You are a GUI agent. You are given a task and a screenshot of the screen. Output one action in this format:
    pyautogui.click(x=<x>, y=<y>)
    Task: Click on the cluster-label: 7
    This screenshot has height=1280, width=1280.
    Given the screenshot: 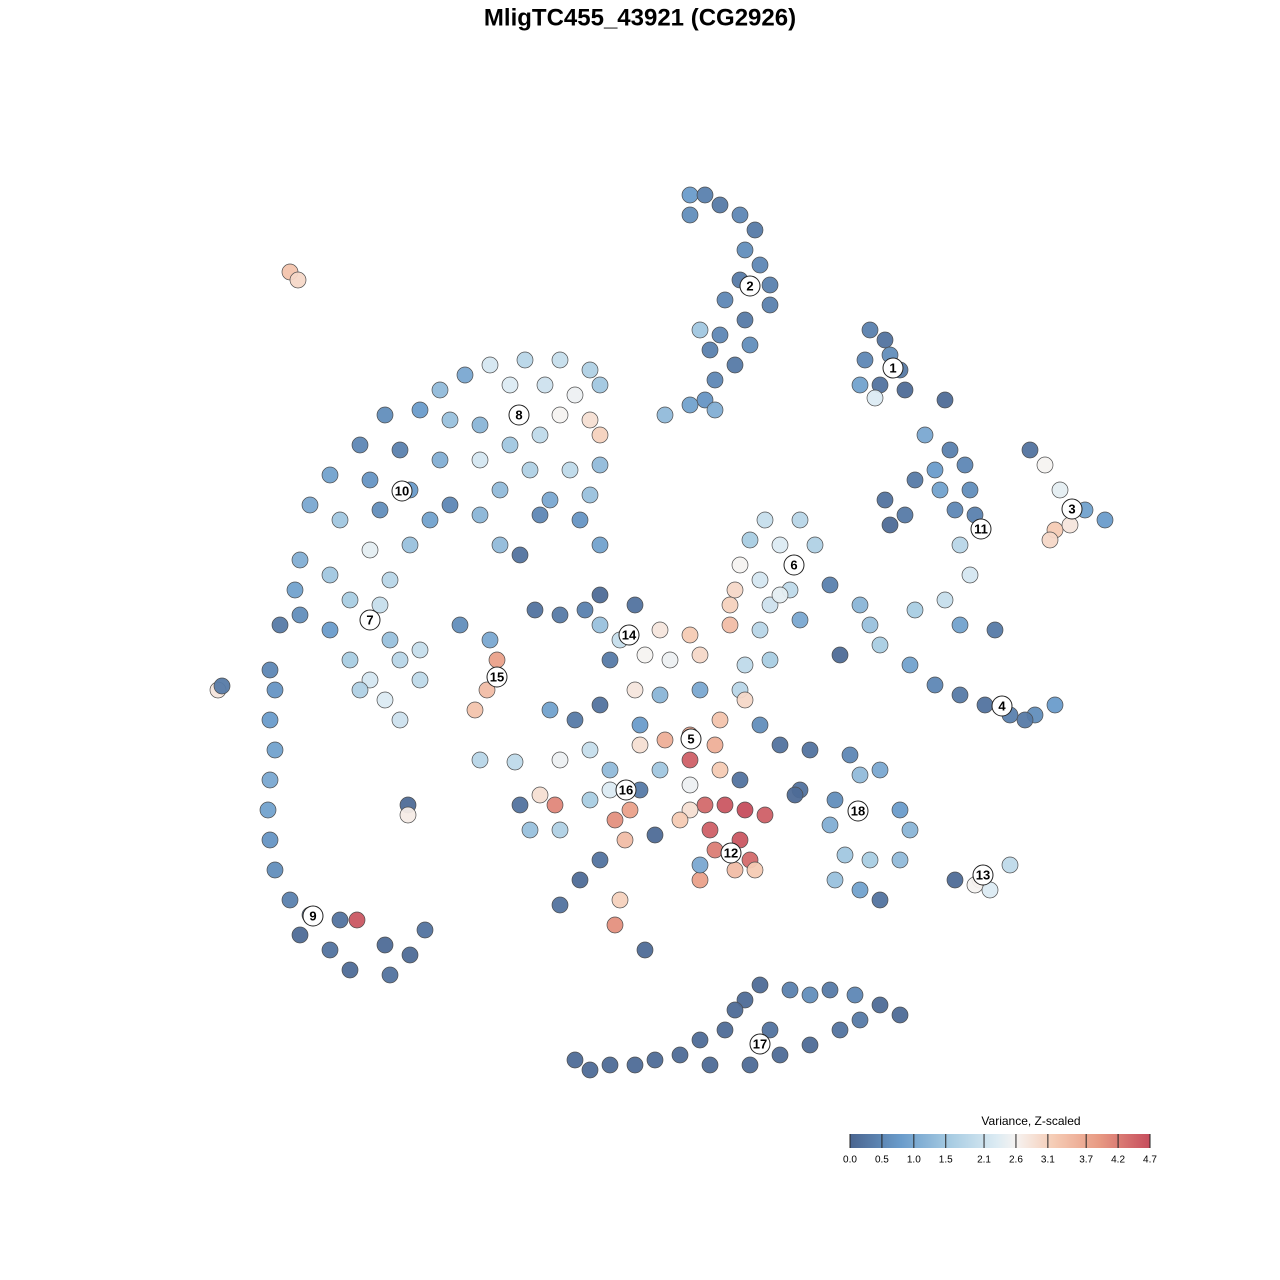 What is the action you would take?
    pyautogui.click(x=369, y=619)
    